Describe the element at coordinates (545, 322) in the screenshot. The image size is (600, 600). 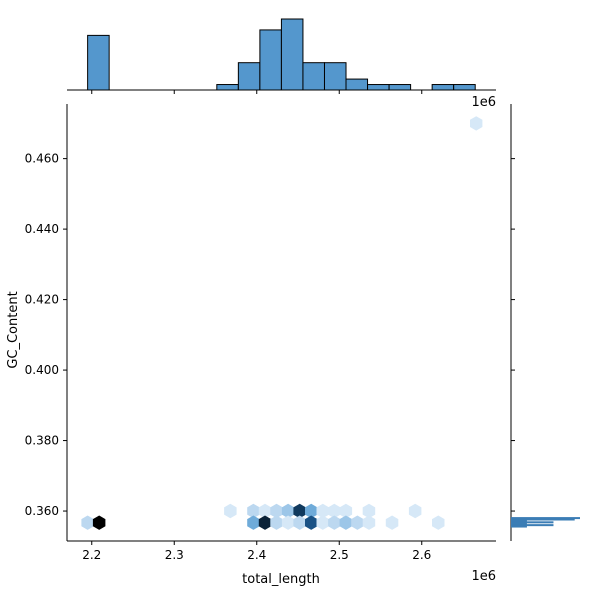
I see `right-marginal-histogram` at that location.